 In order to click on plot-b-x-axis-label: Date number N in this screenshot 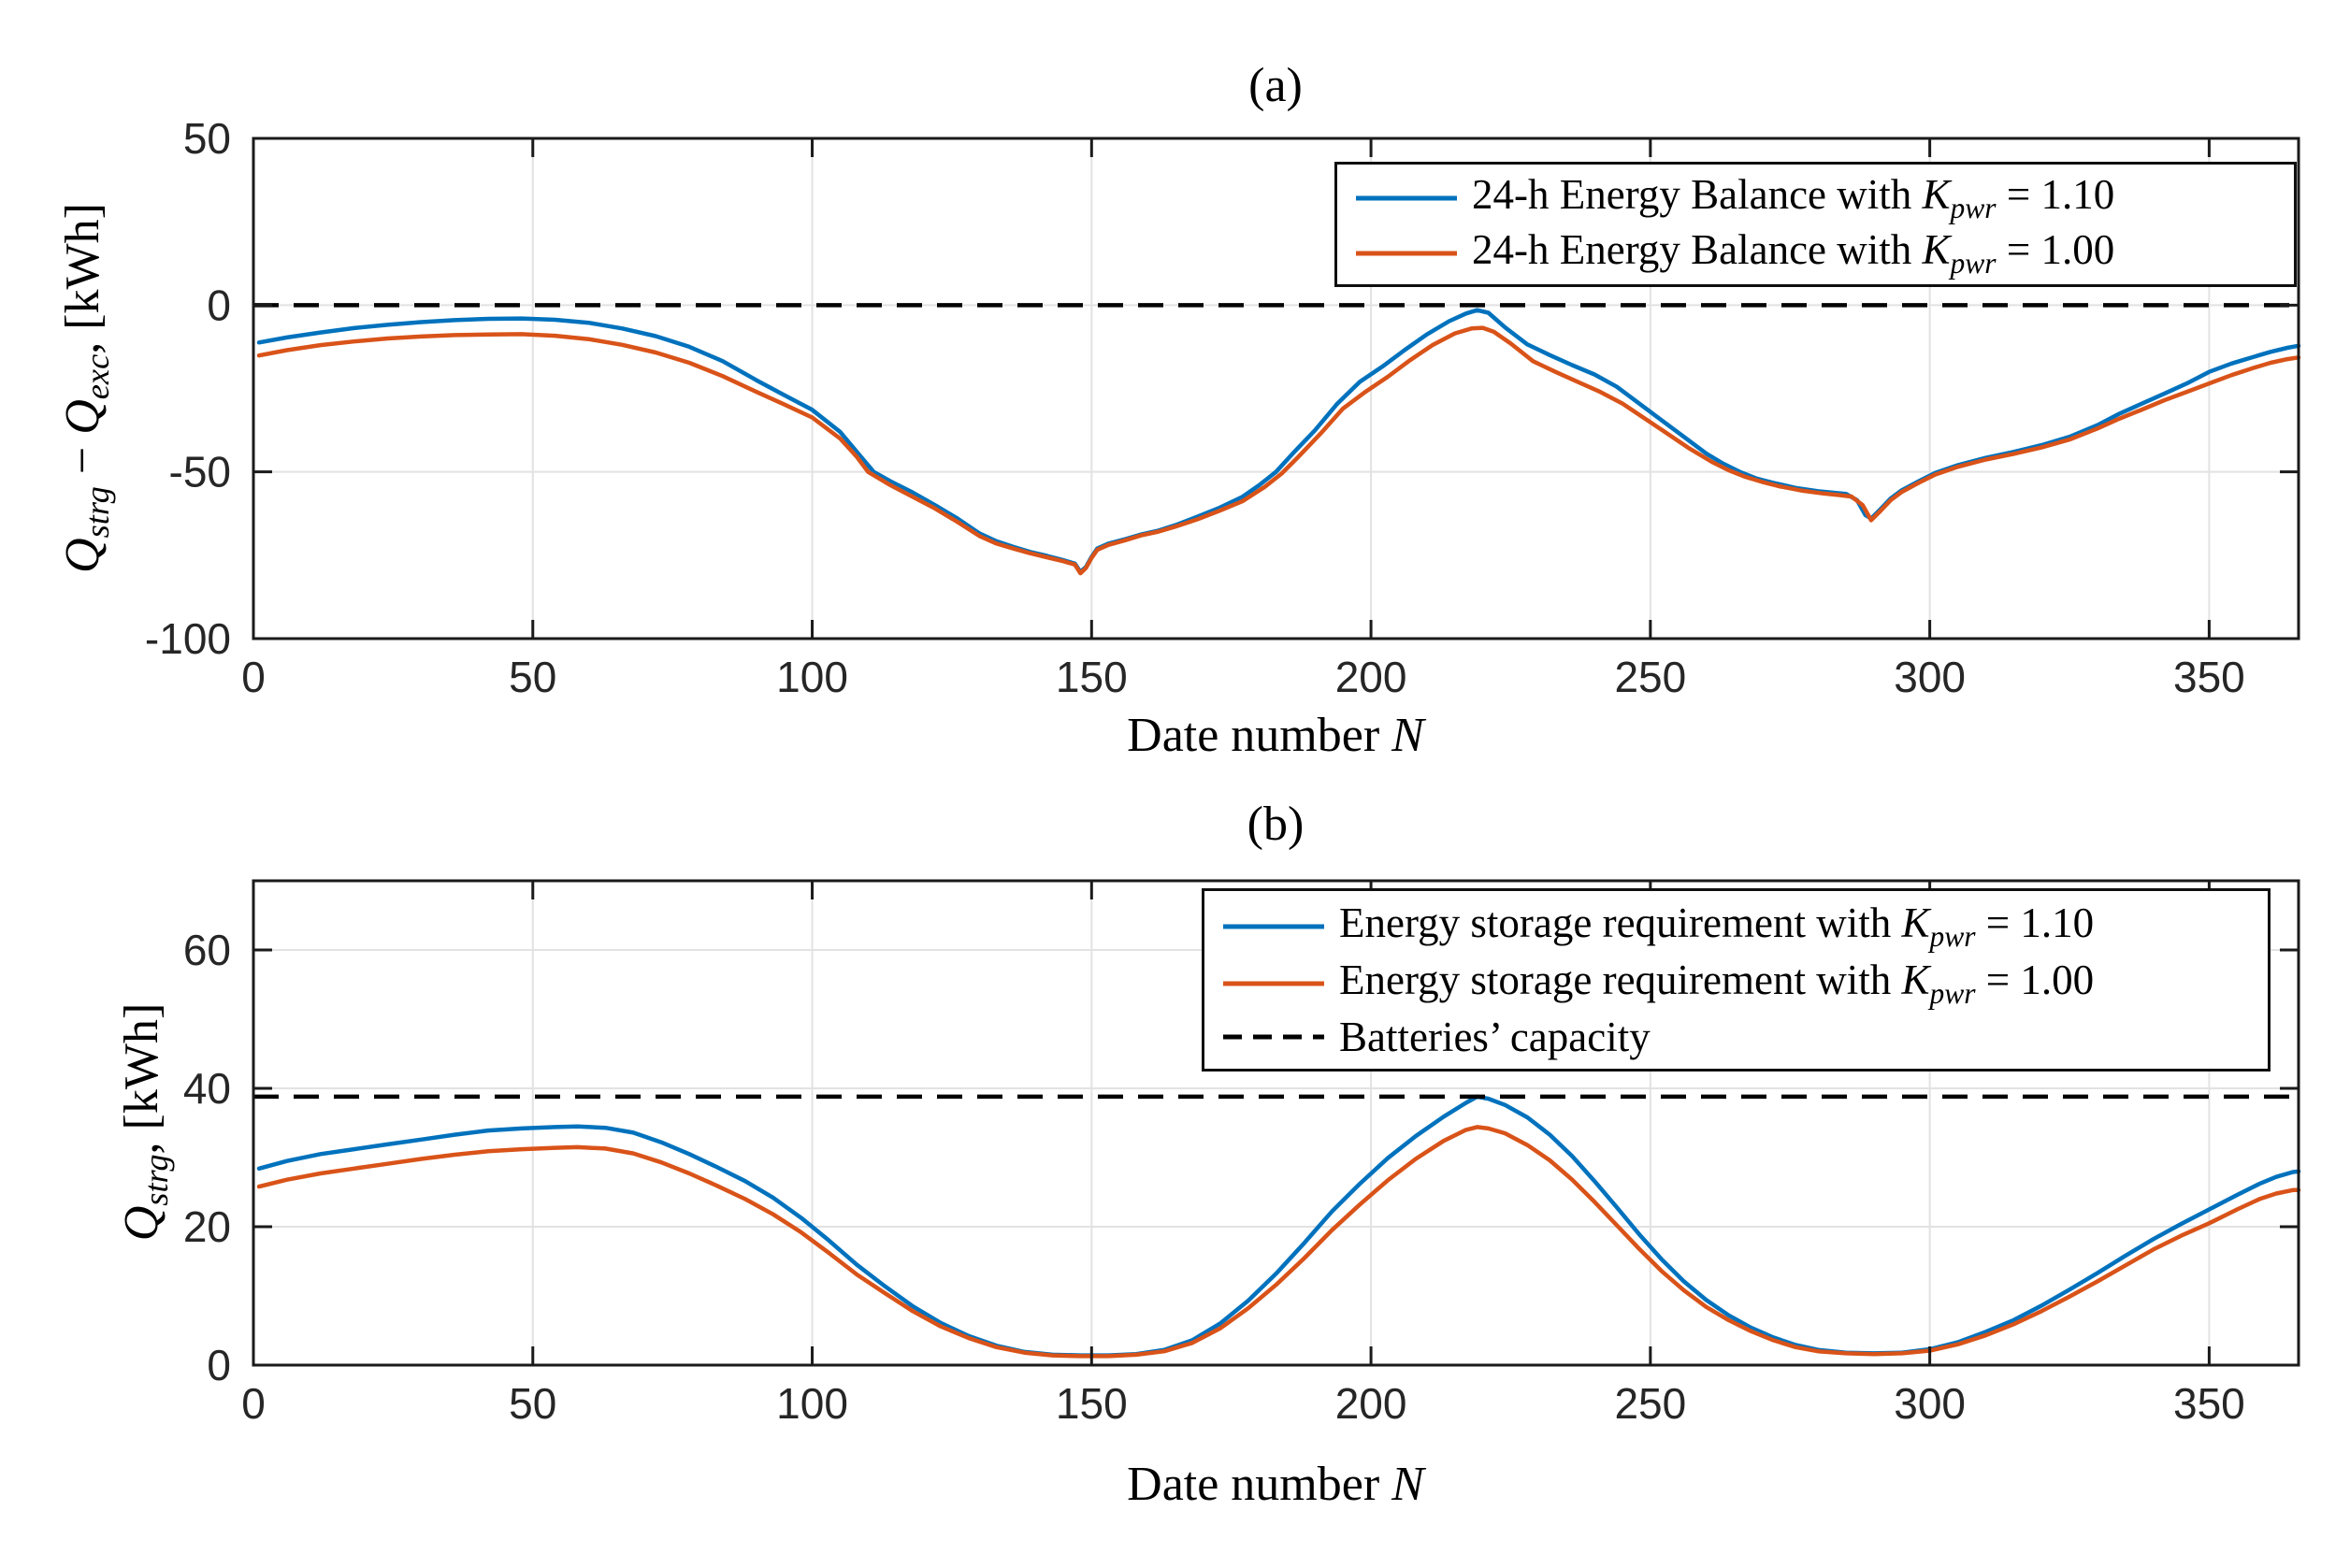, I will do `click(1275, 1484)`.